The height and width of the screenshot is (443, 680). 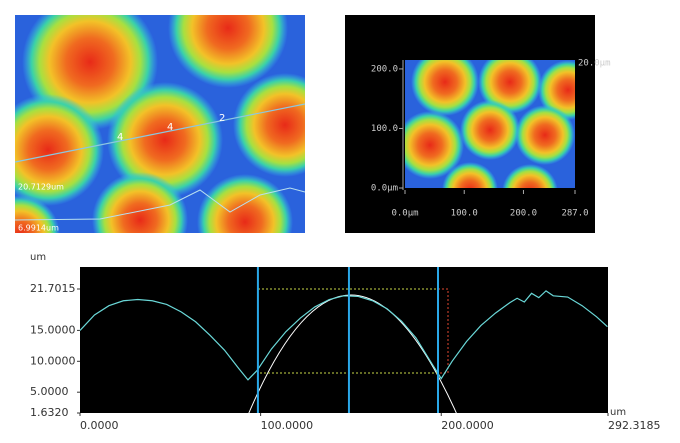 What do you see at coordinates (53, 329) in the screenshot?
I see `y-tick-label: 15.0000` at bounding box center [53, 329].